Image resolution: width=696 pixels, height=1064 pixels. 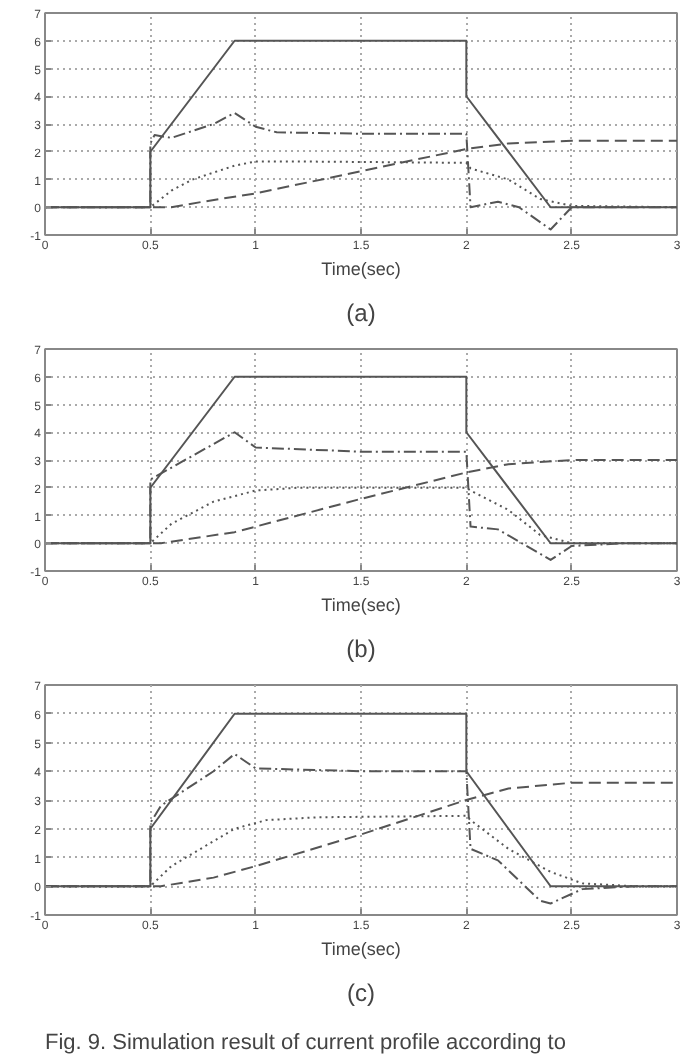 I want to click on text: (b), so click(x=361, y=649).